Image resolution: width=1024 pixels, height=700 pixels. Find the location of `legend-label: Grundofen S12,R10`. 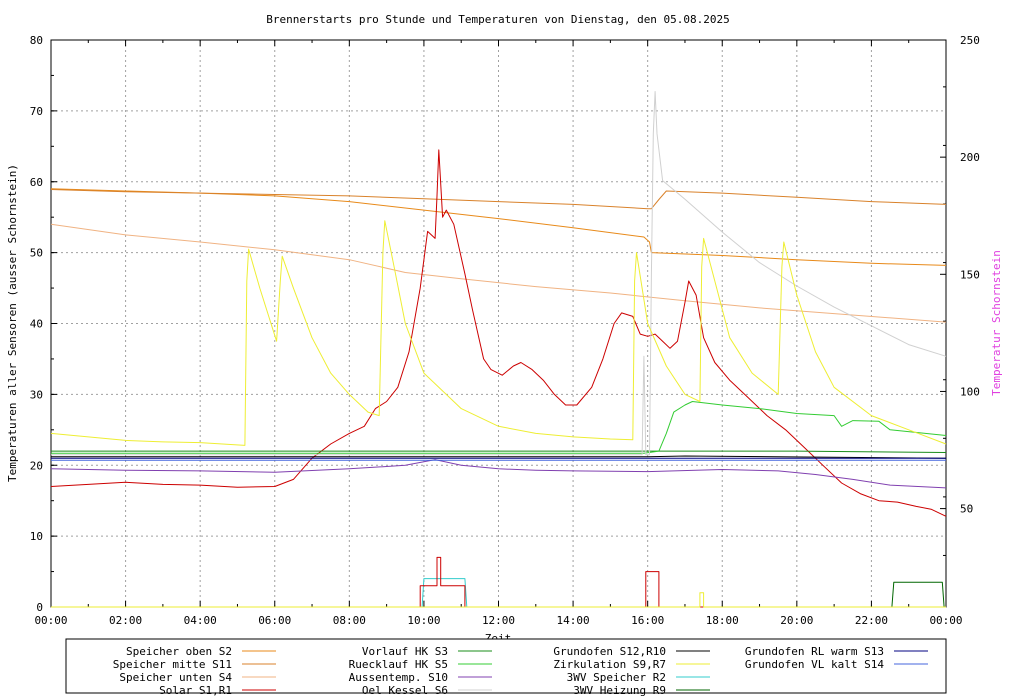

legend-label: Grundofen S12,R10 is located at coordinates (609, 651).